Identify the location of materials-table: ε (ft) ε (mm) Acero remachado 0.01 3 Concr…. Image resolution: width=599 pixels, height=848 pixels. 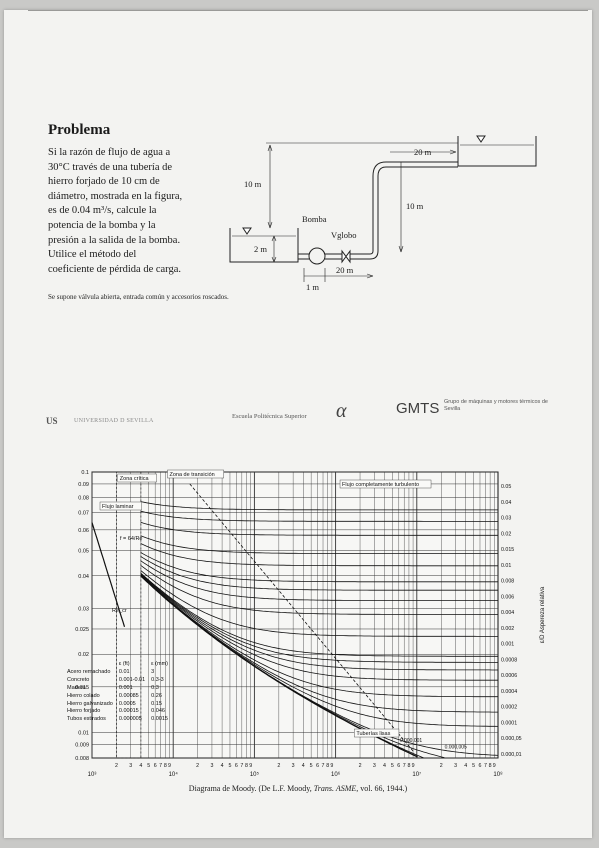
(117, 692).